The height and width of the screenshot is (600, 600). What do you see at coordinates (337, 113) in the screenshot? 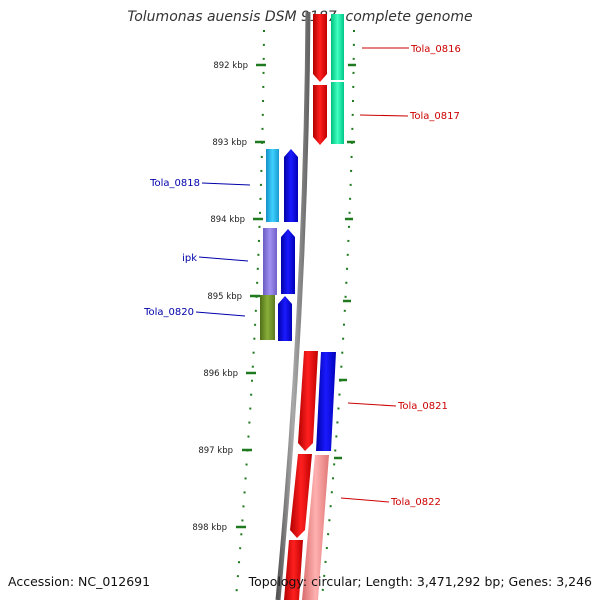
I see `gene-tola-0817-cog` at bounding box center [337, 113].